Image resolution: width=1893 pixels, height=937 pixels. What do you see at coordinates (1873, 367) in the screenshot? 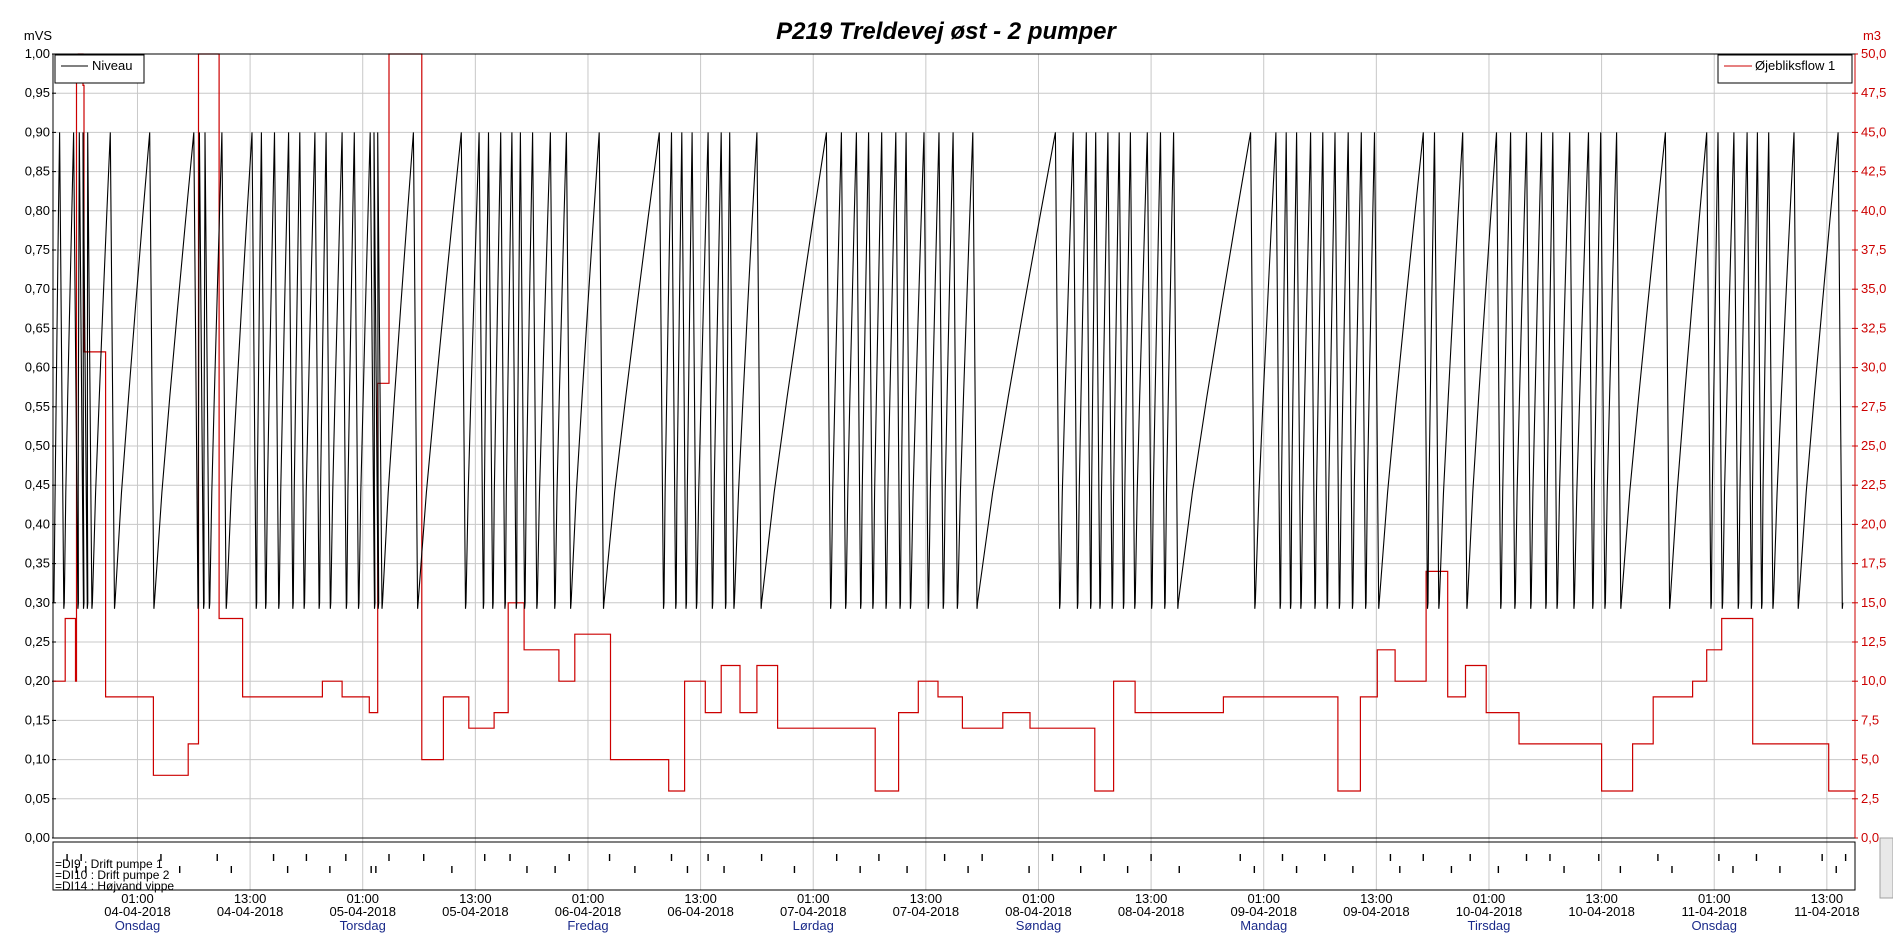
I see `right-tick-label: 30,0` at bounding box center [1873, 367].